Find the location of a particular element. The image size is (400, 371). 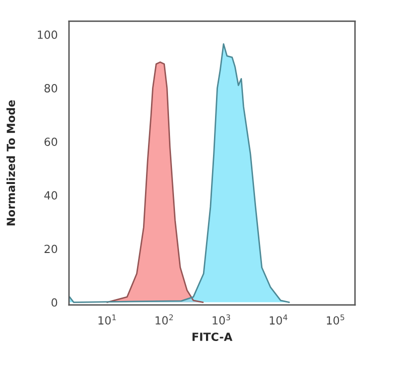

x-tick-label: 10$^{4}$ is located at coordinates (279, 319).